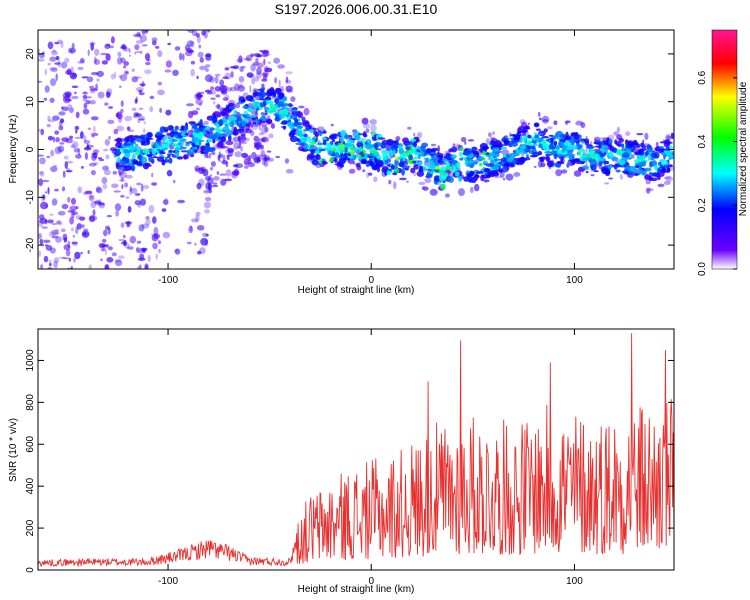  What do you see at coordinates (30, 149) in the screenshot?
I see `y-tick-label: 0` at bounding box center [30, 149].